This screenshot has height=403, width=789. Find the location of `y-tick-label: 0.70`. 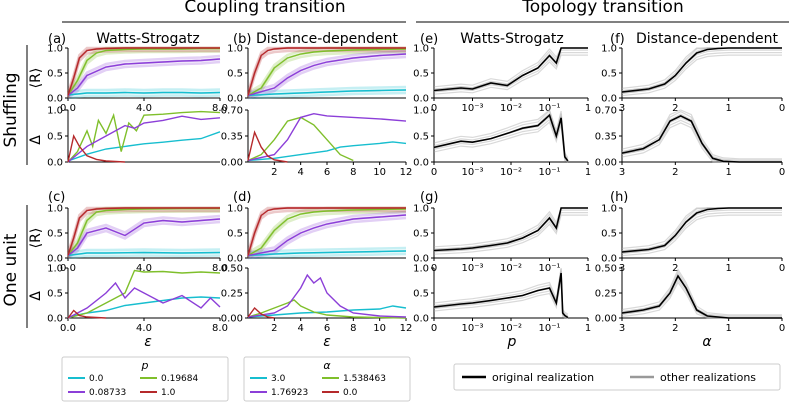

y-tick-label: 0.70 is located at coordinates (232, 111).